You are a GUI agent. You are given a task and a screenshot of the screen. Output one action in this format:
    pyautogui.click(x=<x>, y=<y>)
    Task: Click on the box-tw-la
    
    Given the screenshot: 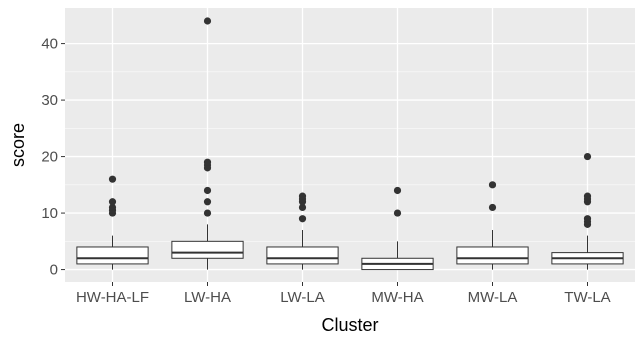 What is the action you would take?
    pyautogui.click(x=587, y=211)
    